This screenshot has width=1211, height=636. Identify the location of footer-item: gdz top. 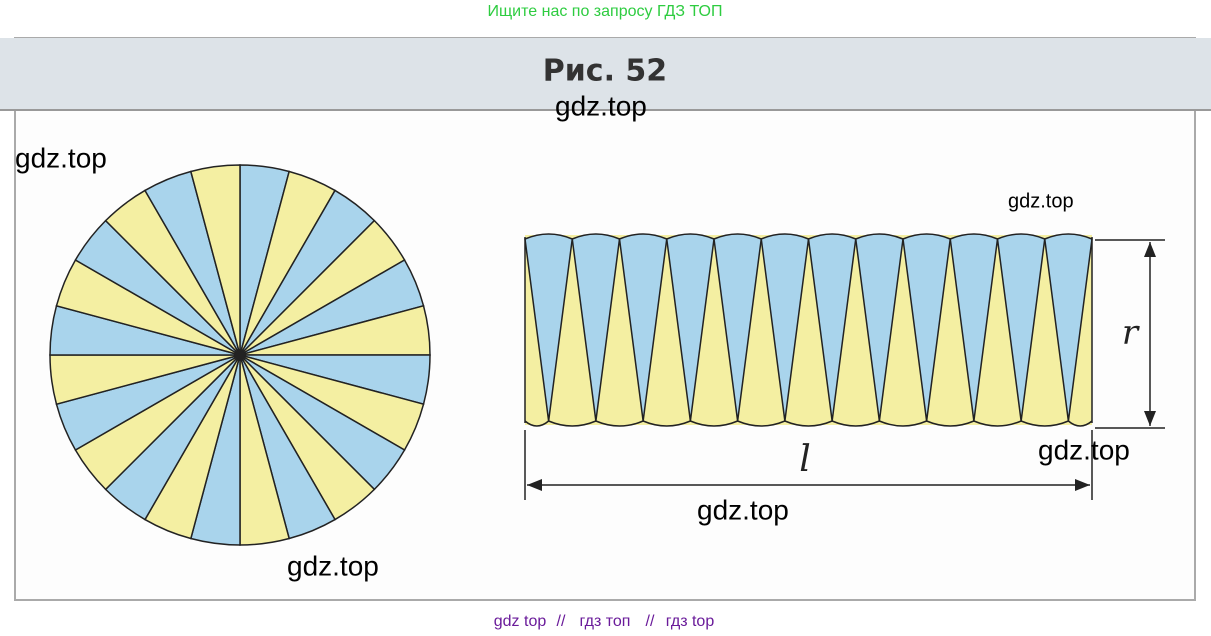
(520, 621).